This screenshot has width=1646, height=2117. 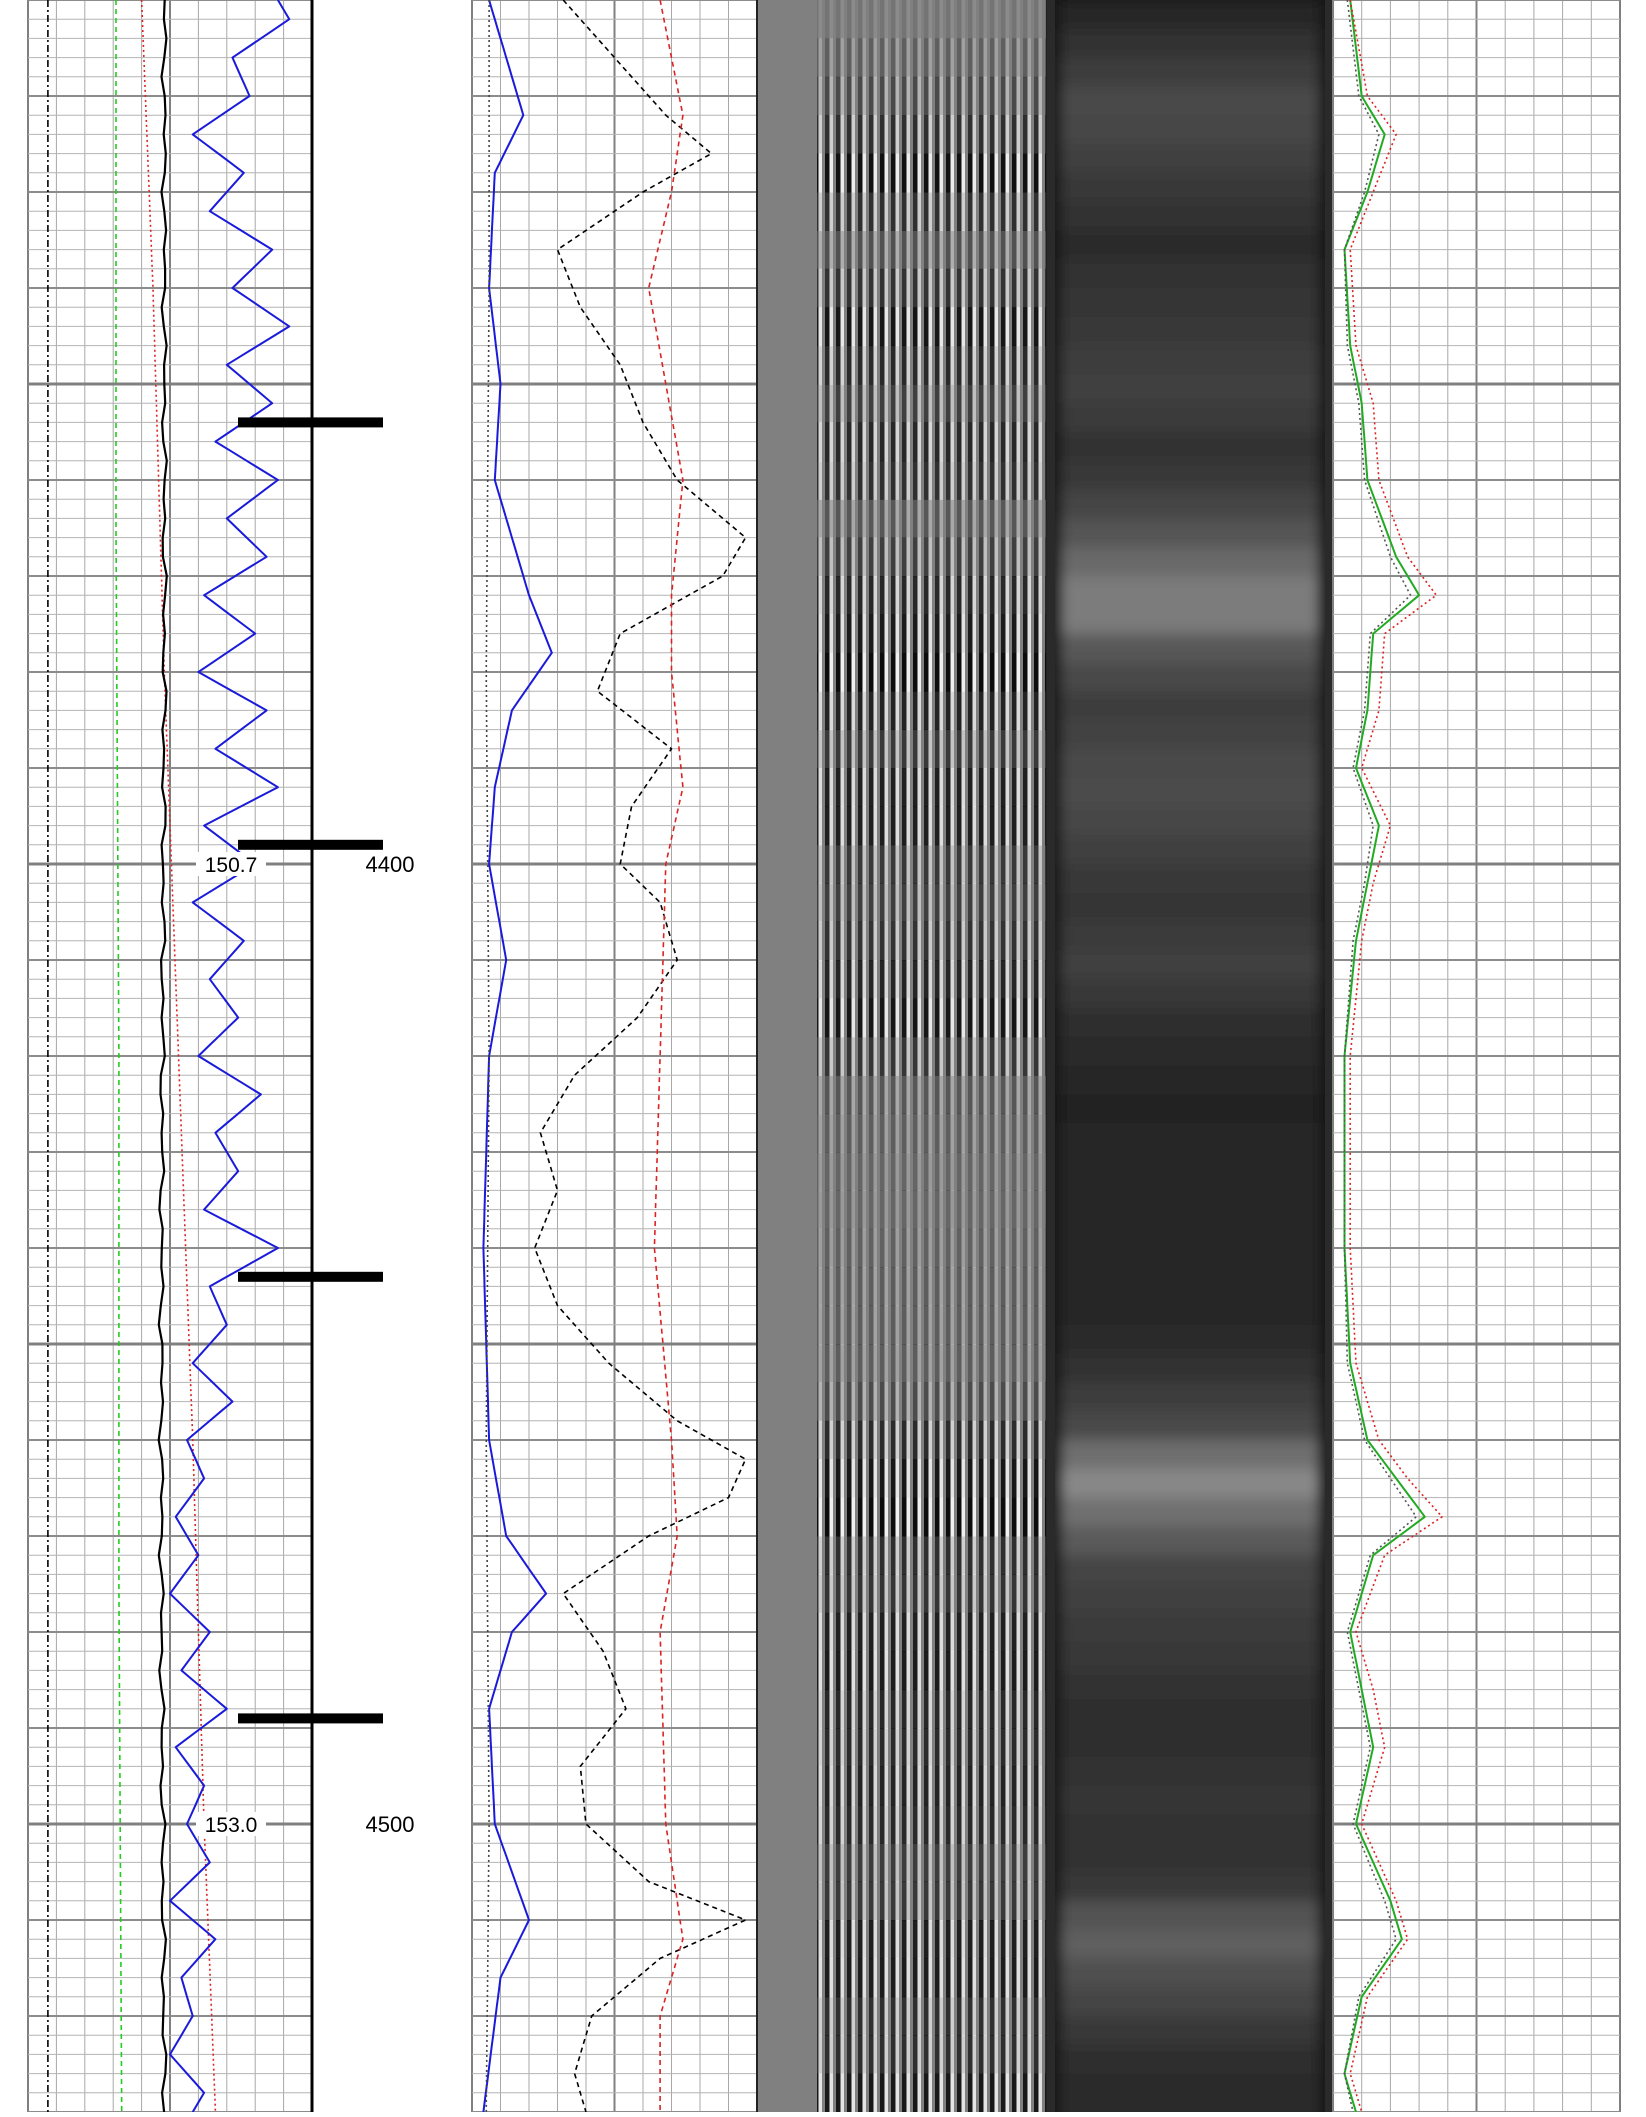 What do you see at coordinates (390, 864) in the screenshot?
I see `depth-label: 4400` at bounding box center [390, 864].